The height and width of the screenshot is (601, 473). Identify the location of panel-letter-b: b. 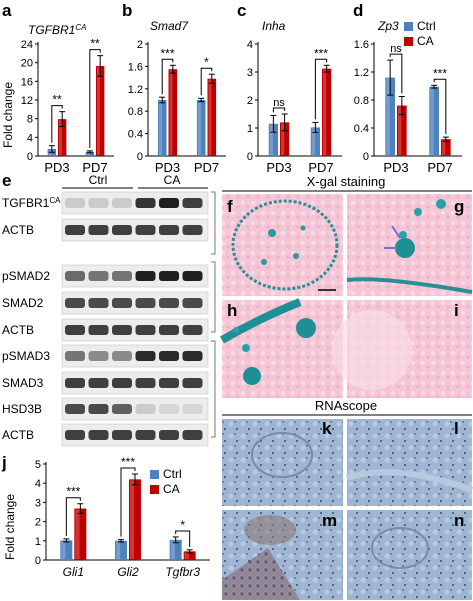
(127, 10).